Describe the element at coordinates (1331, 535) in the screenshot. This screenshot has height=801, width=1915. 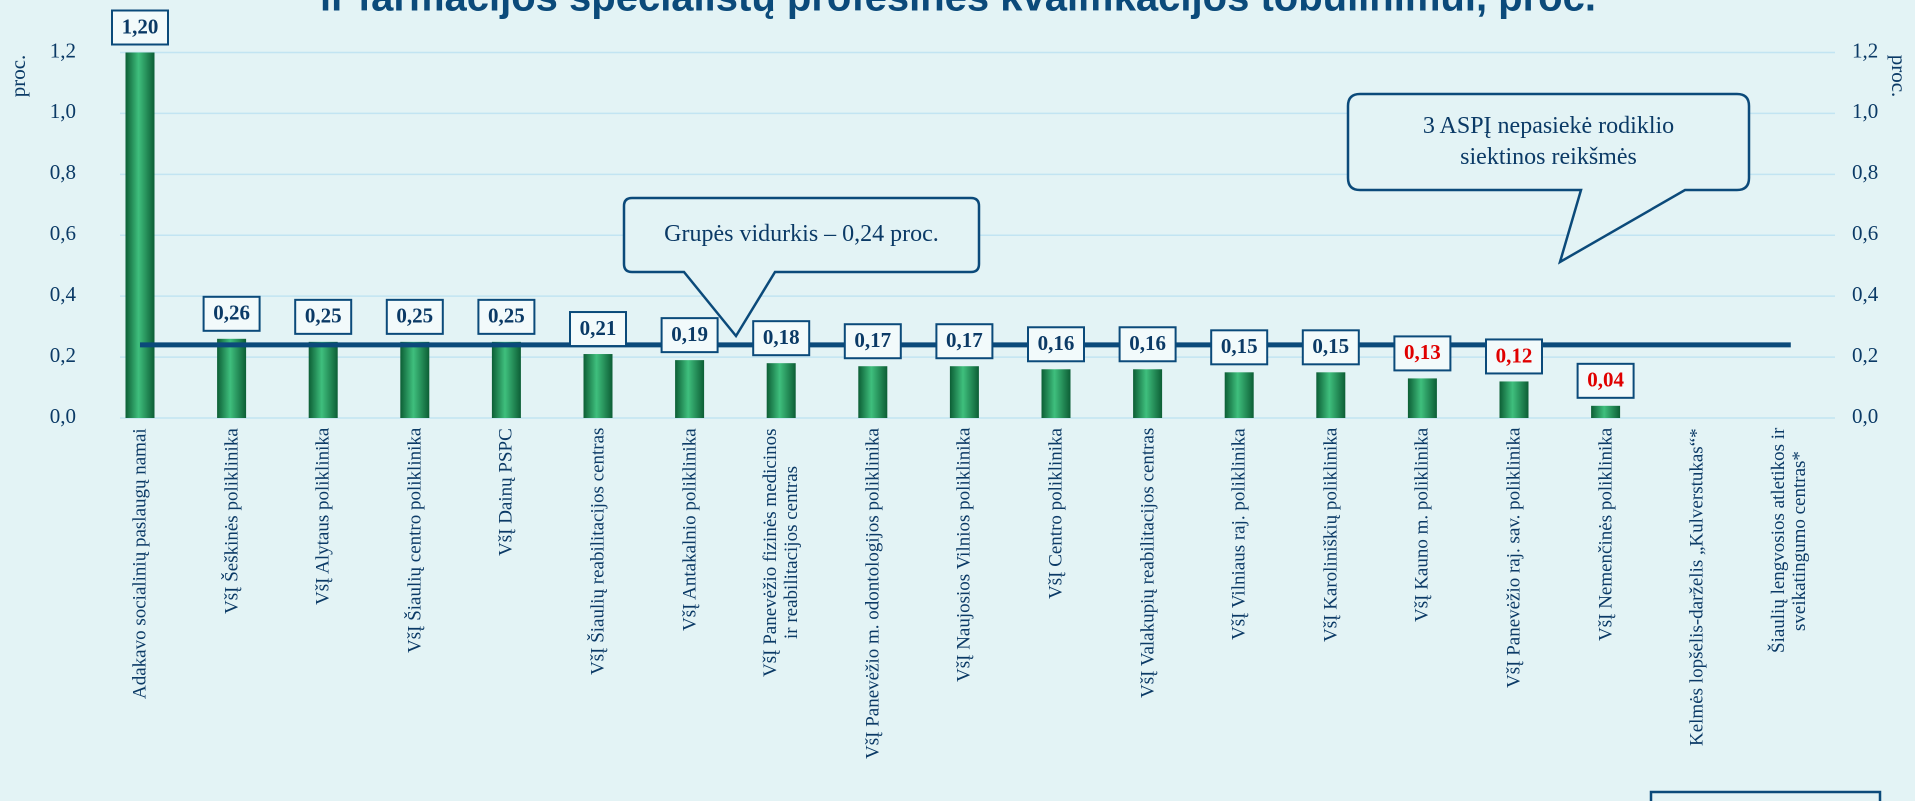
I see `x-tick-label: VšĮ Karoliniškių poliklinika` at that location.